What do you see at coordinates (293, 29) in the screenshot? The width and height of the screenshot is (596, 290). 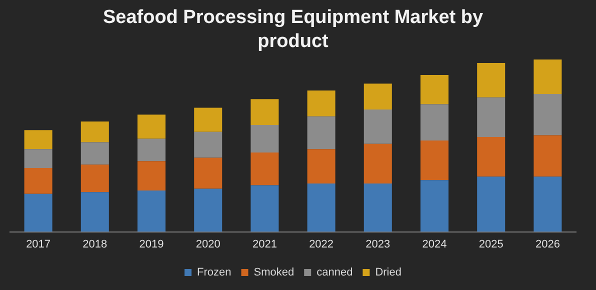 I see `chart-title: Seafood Processing Equipment Market by product` at bounding box center [293, 29].